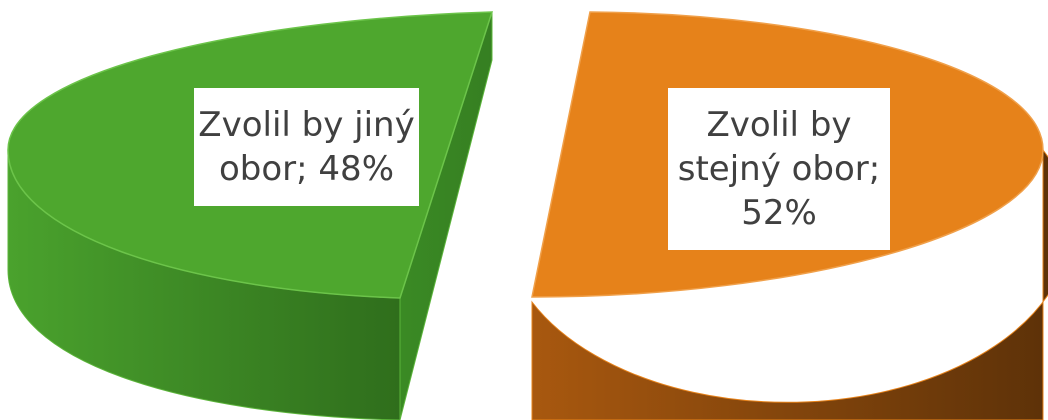  Describe the element at coordinates (306, 147) in the screenshot. I see `data-label-jiny-obor: Zvolil by jiný obor; 48%` at that location.